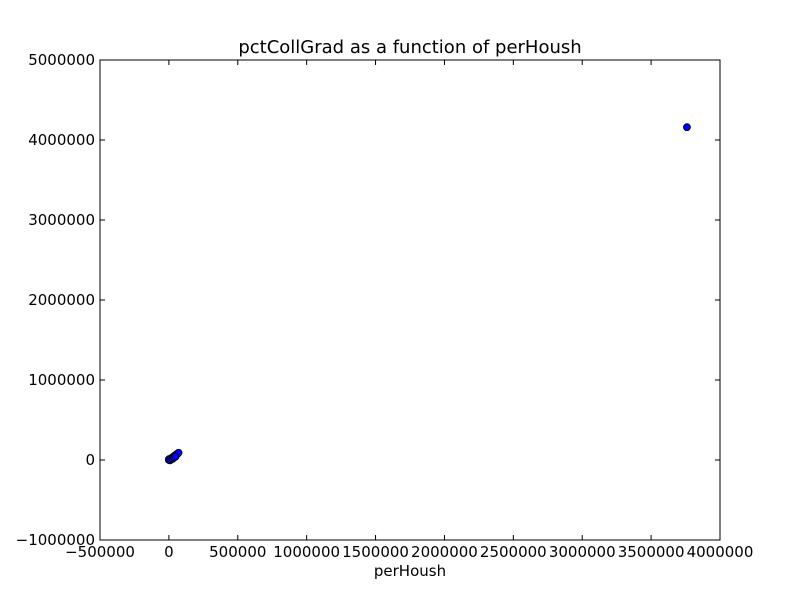  Describe the element at coordinates (513, 552) in the screenshot. I see `x-tick-label: 2500000` at that location.